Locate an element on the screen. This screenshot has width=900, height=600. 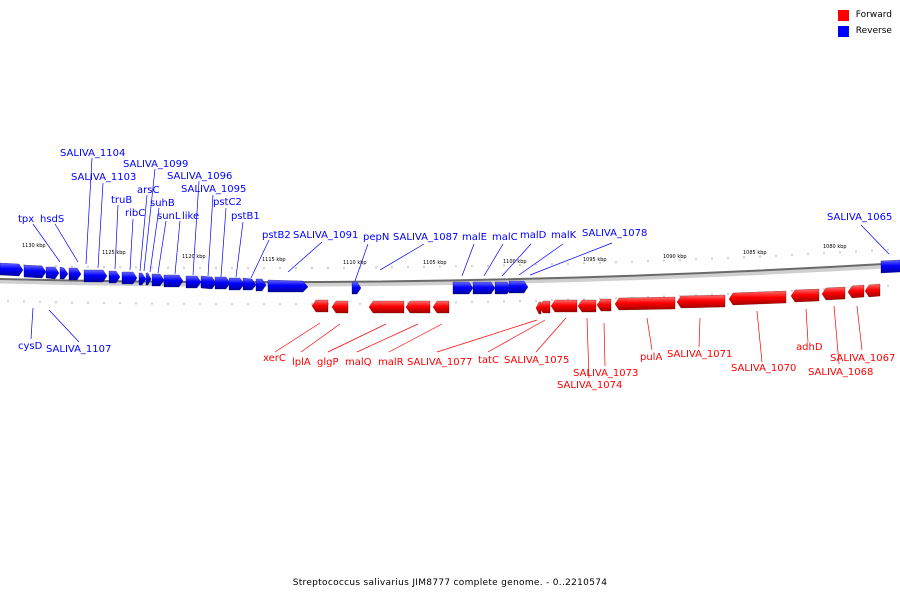
gene-label: SALIVA_1104 is located at coordinates (92, 153).